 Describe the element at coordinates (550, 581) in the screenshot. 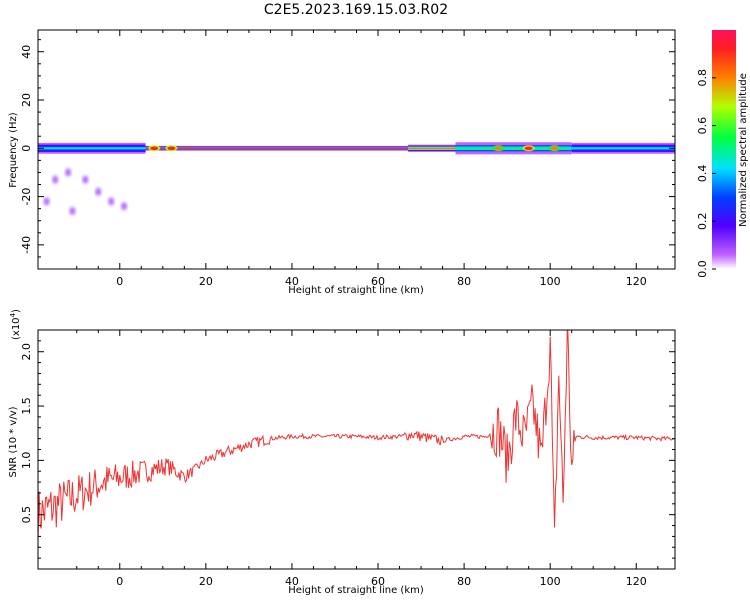

I see `snr-x-tick-label: 100` at that location.